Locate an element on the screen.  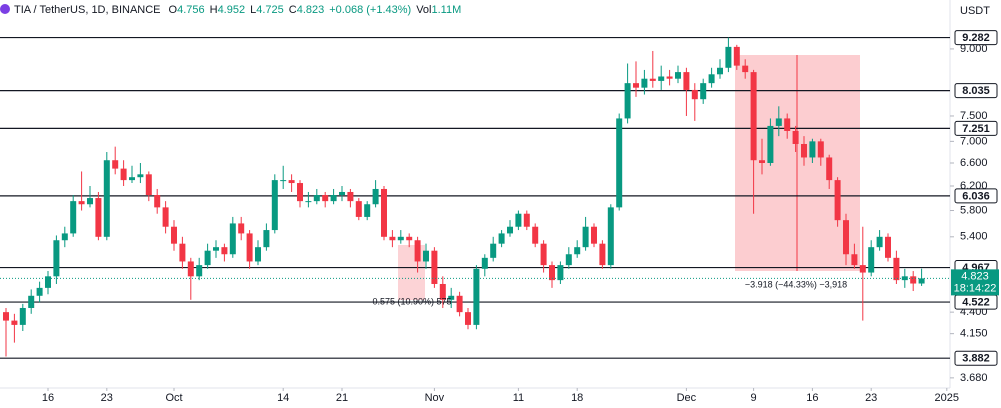
level-label: 8.035 is located at coordinates (976, 91).